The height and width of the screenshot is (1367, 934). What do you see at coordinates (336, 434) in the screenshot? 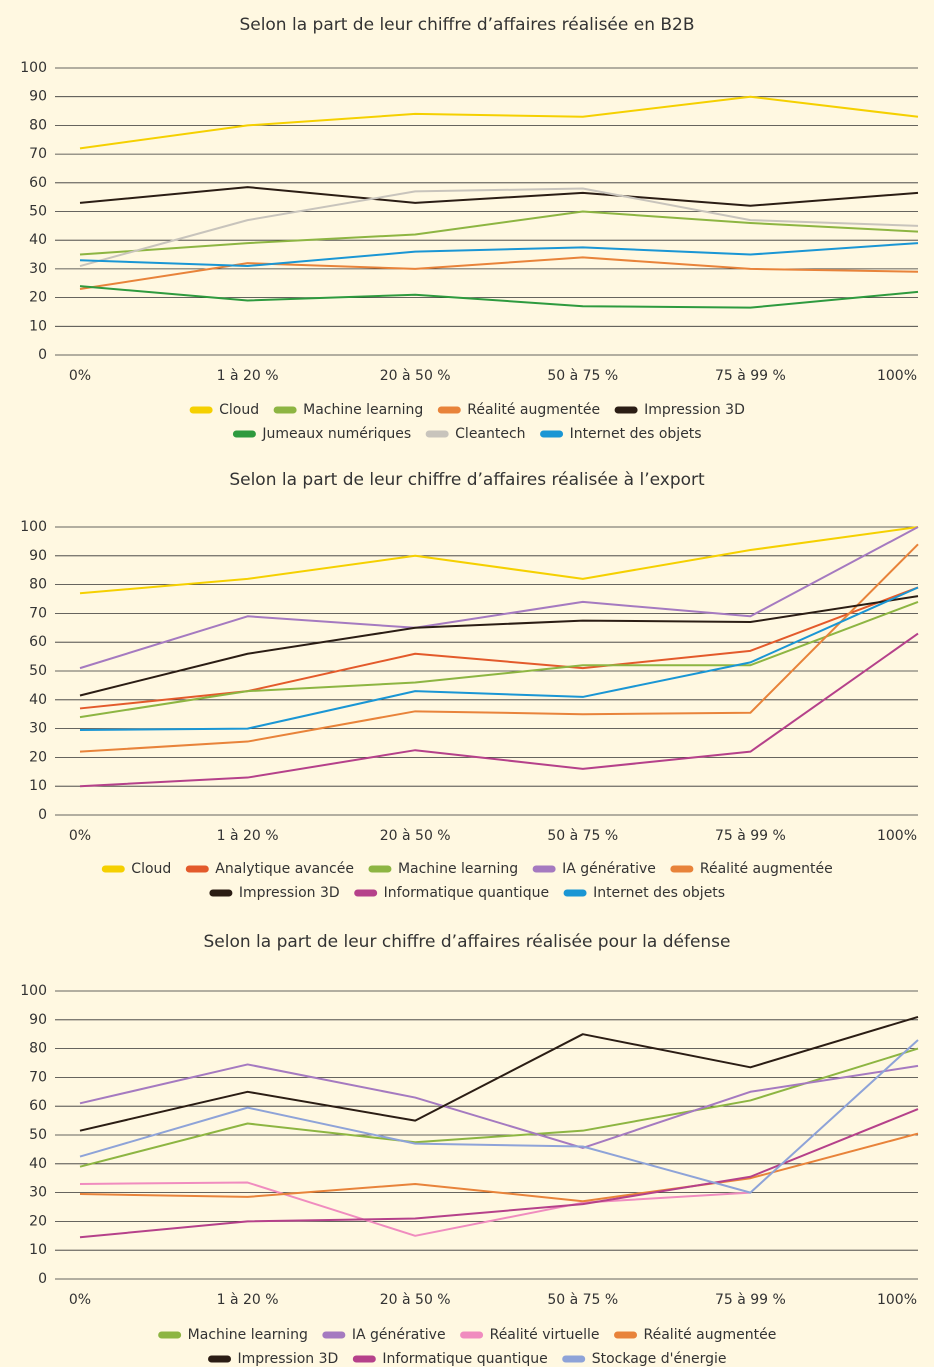
I see `legend-label: Jumeaux numériques` at bounding box center [336, 434].